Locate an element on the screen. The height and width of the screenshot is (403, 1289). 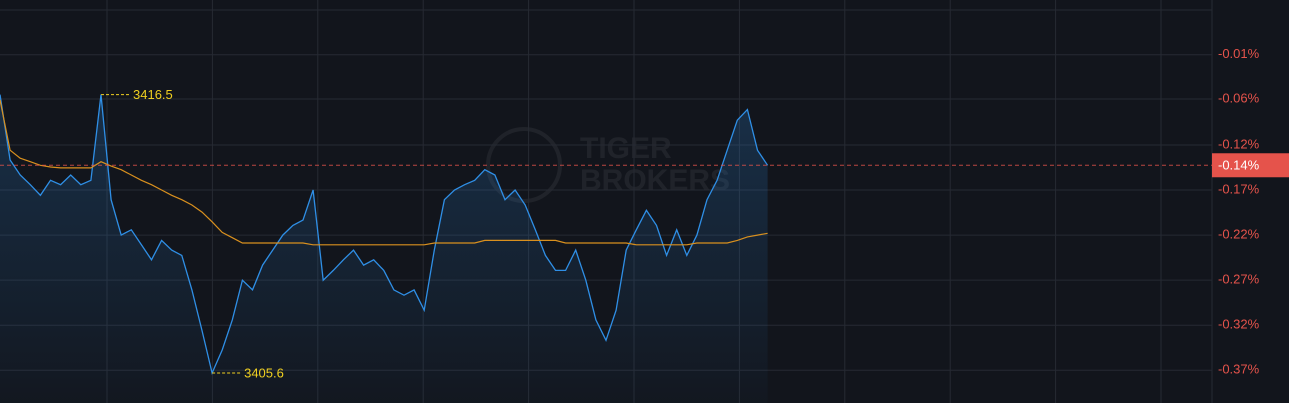
watermark: TIGER BROKERS is located at coordinates (608, 165).